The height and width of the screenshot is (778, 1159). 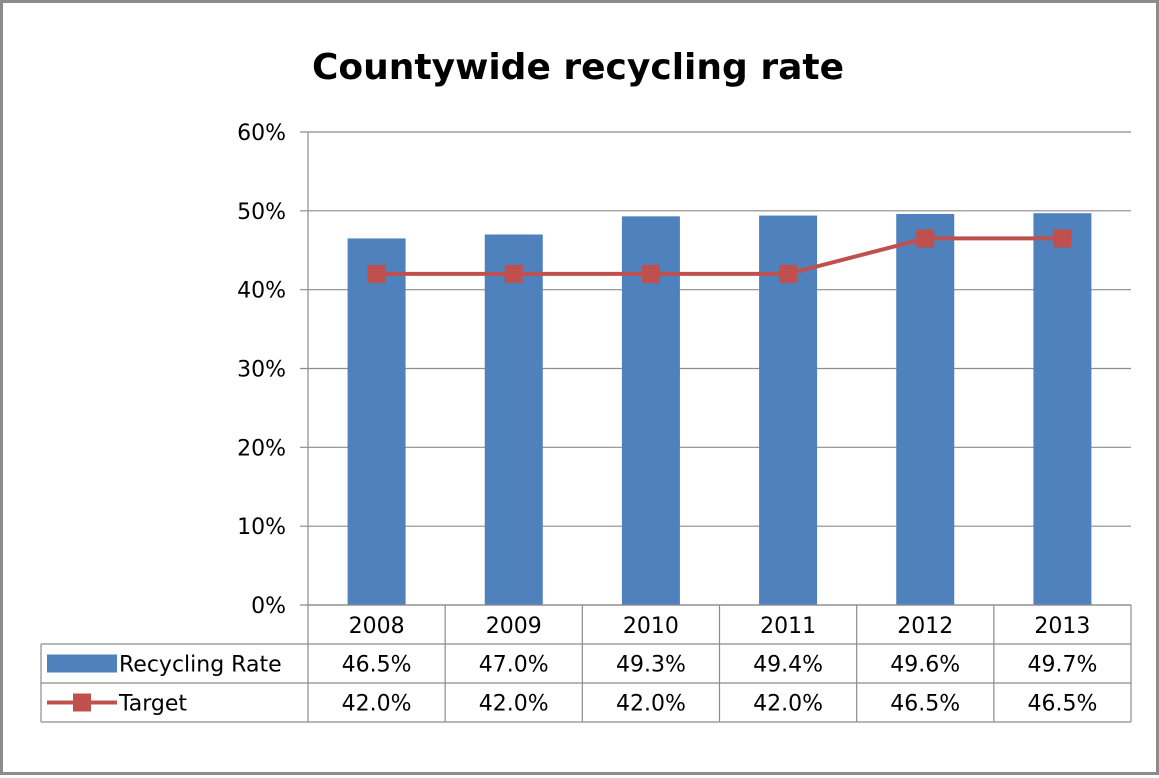 What do you see at coordinates (925, 665) in the screenshot?
I see `data-value-label: 49.6%` at bounding box center [925, 665].